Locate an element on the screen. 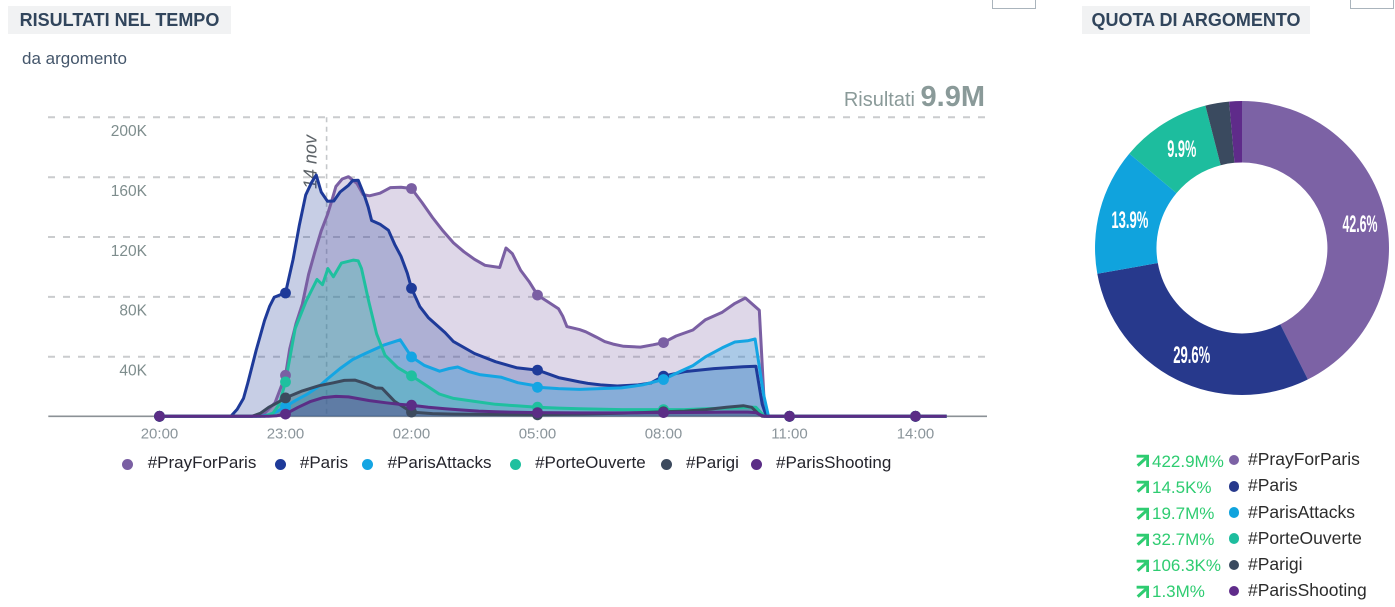 The height and width of the screenshot is (607, 1395). svg-text: 80K is located at coordinates (133, 311).